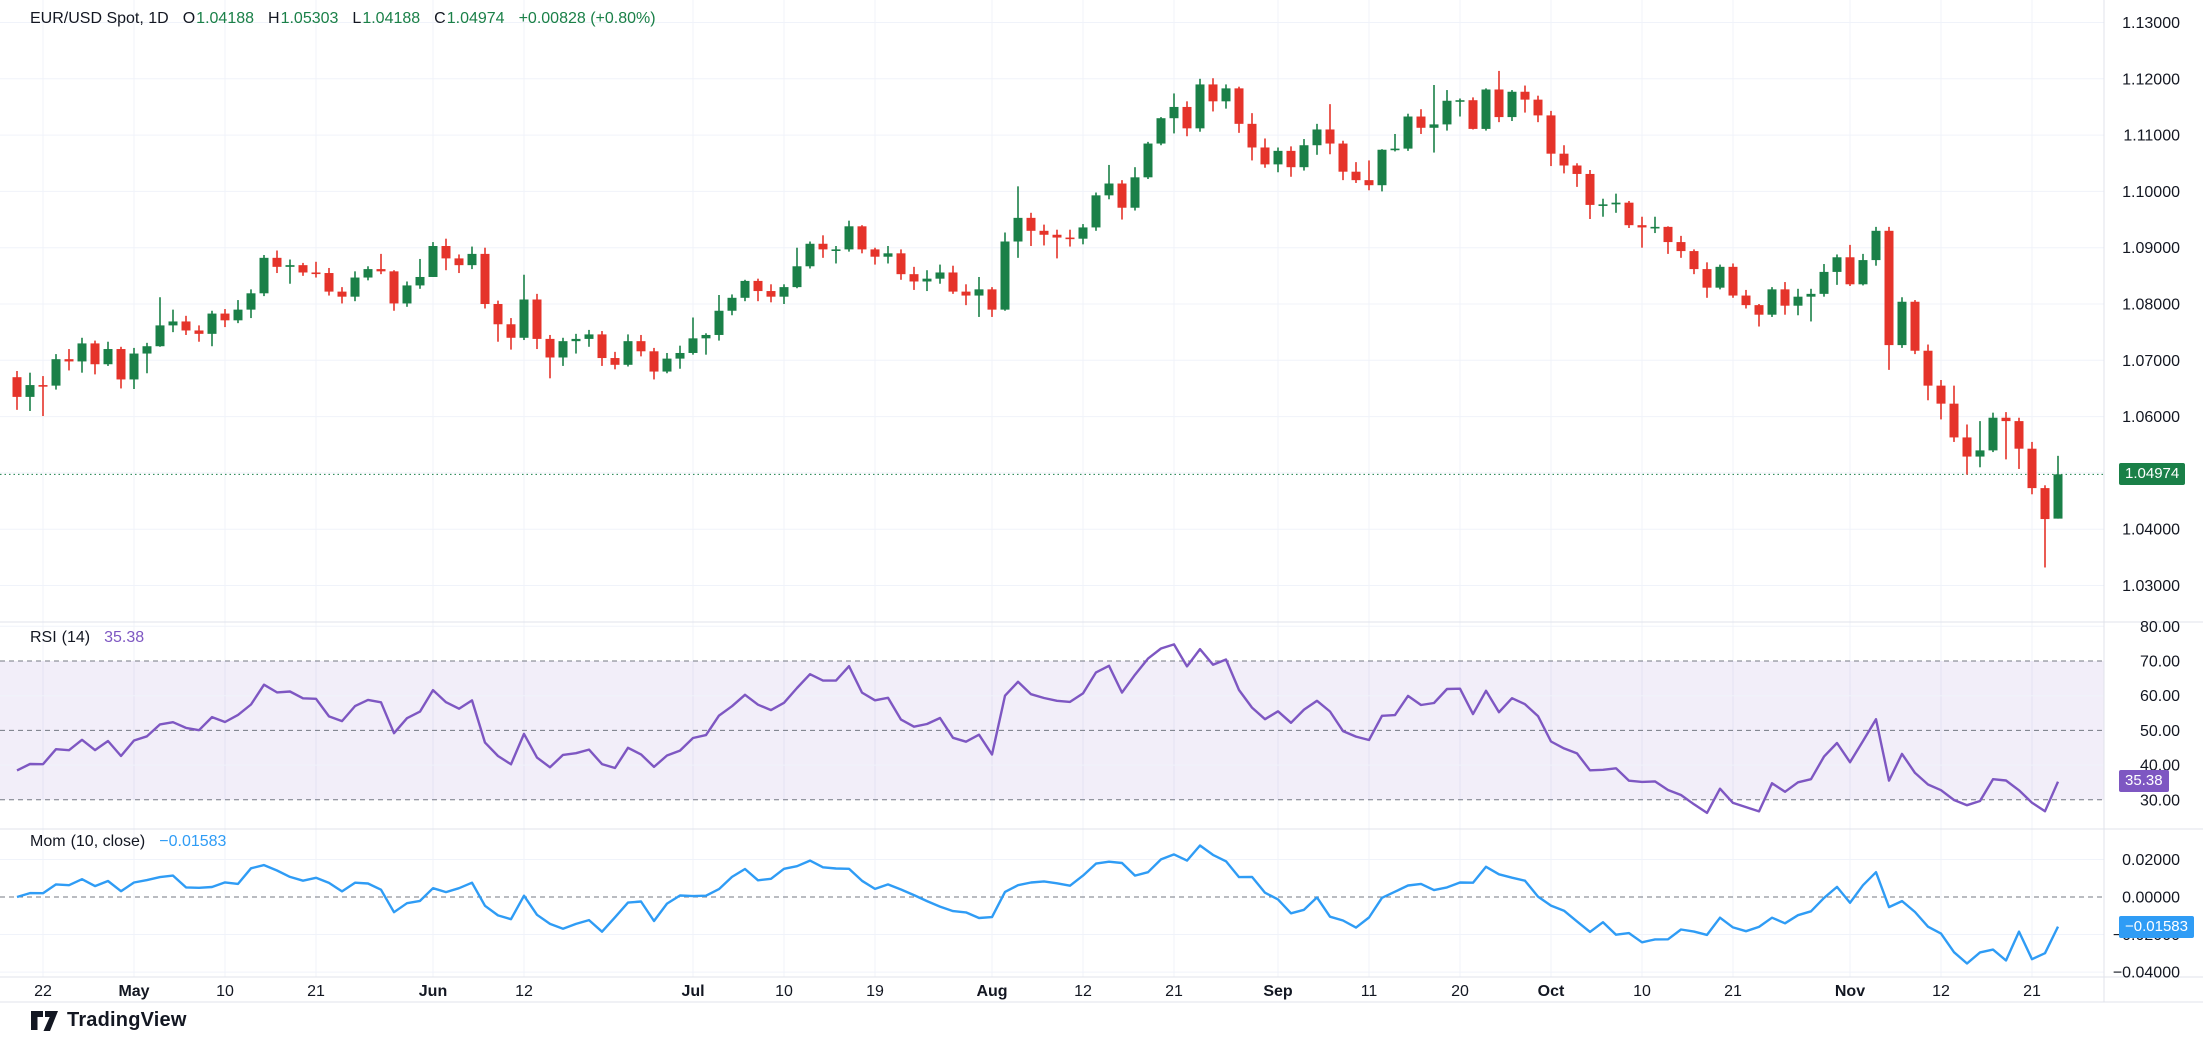 The width and height of the screenshot is (2203, 1043). I want to click on mom-value-badge: −0.01583, so click(2156, 927).